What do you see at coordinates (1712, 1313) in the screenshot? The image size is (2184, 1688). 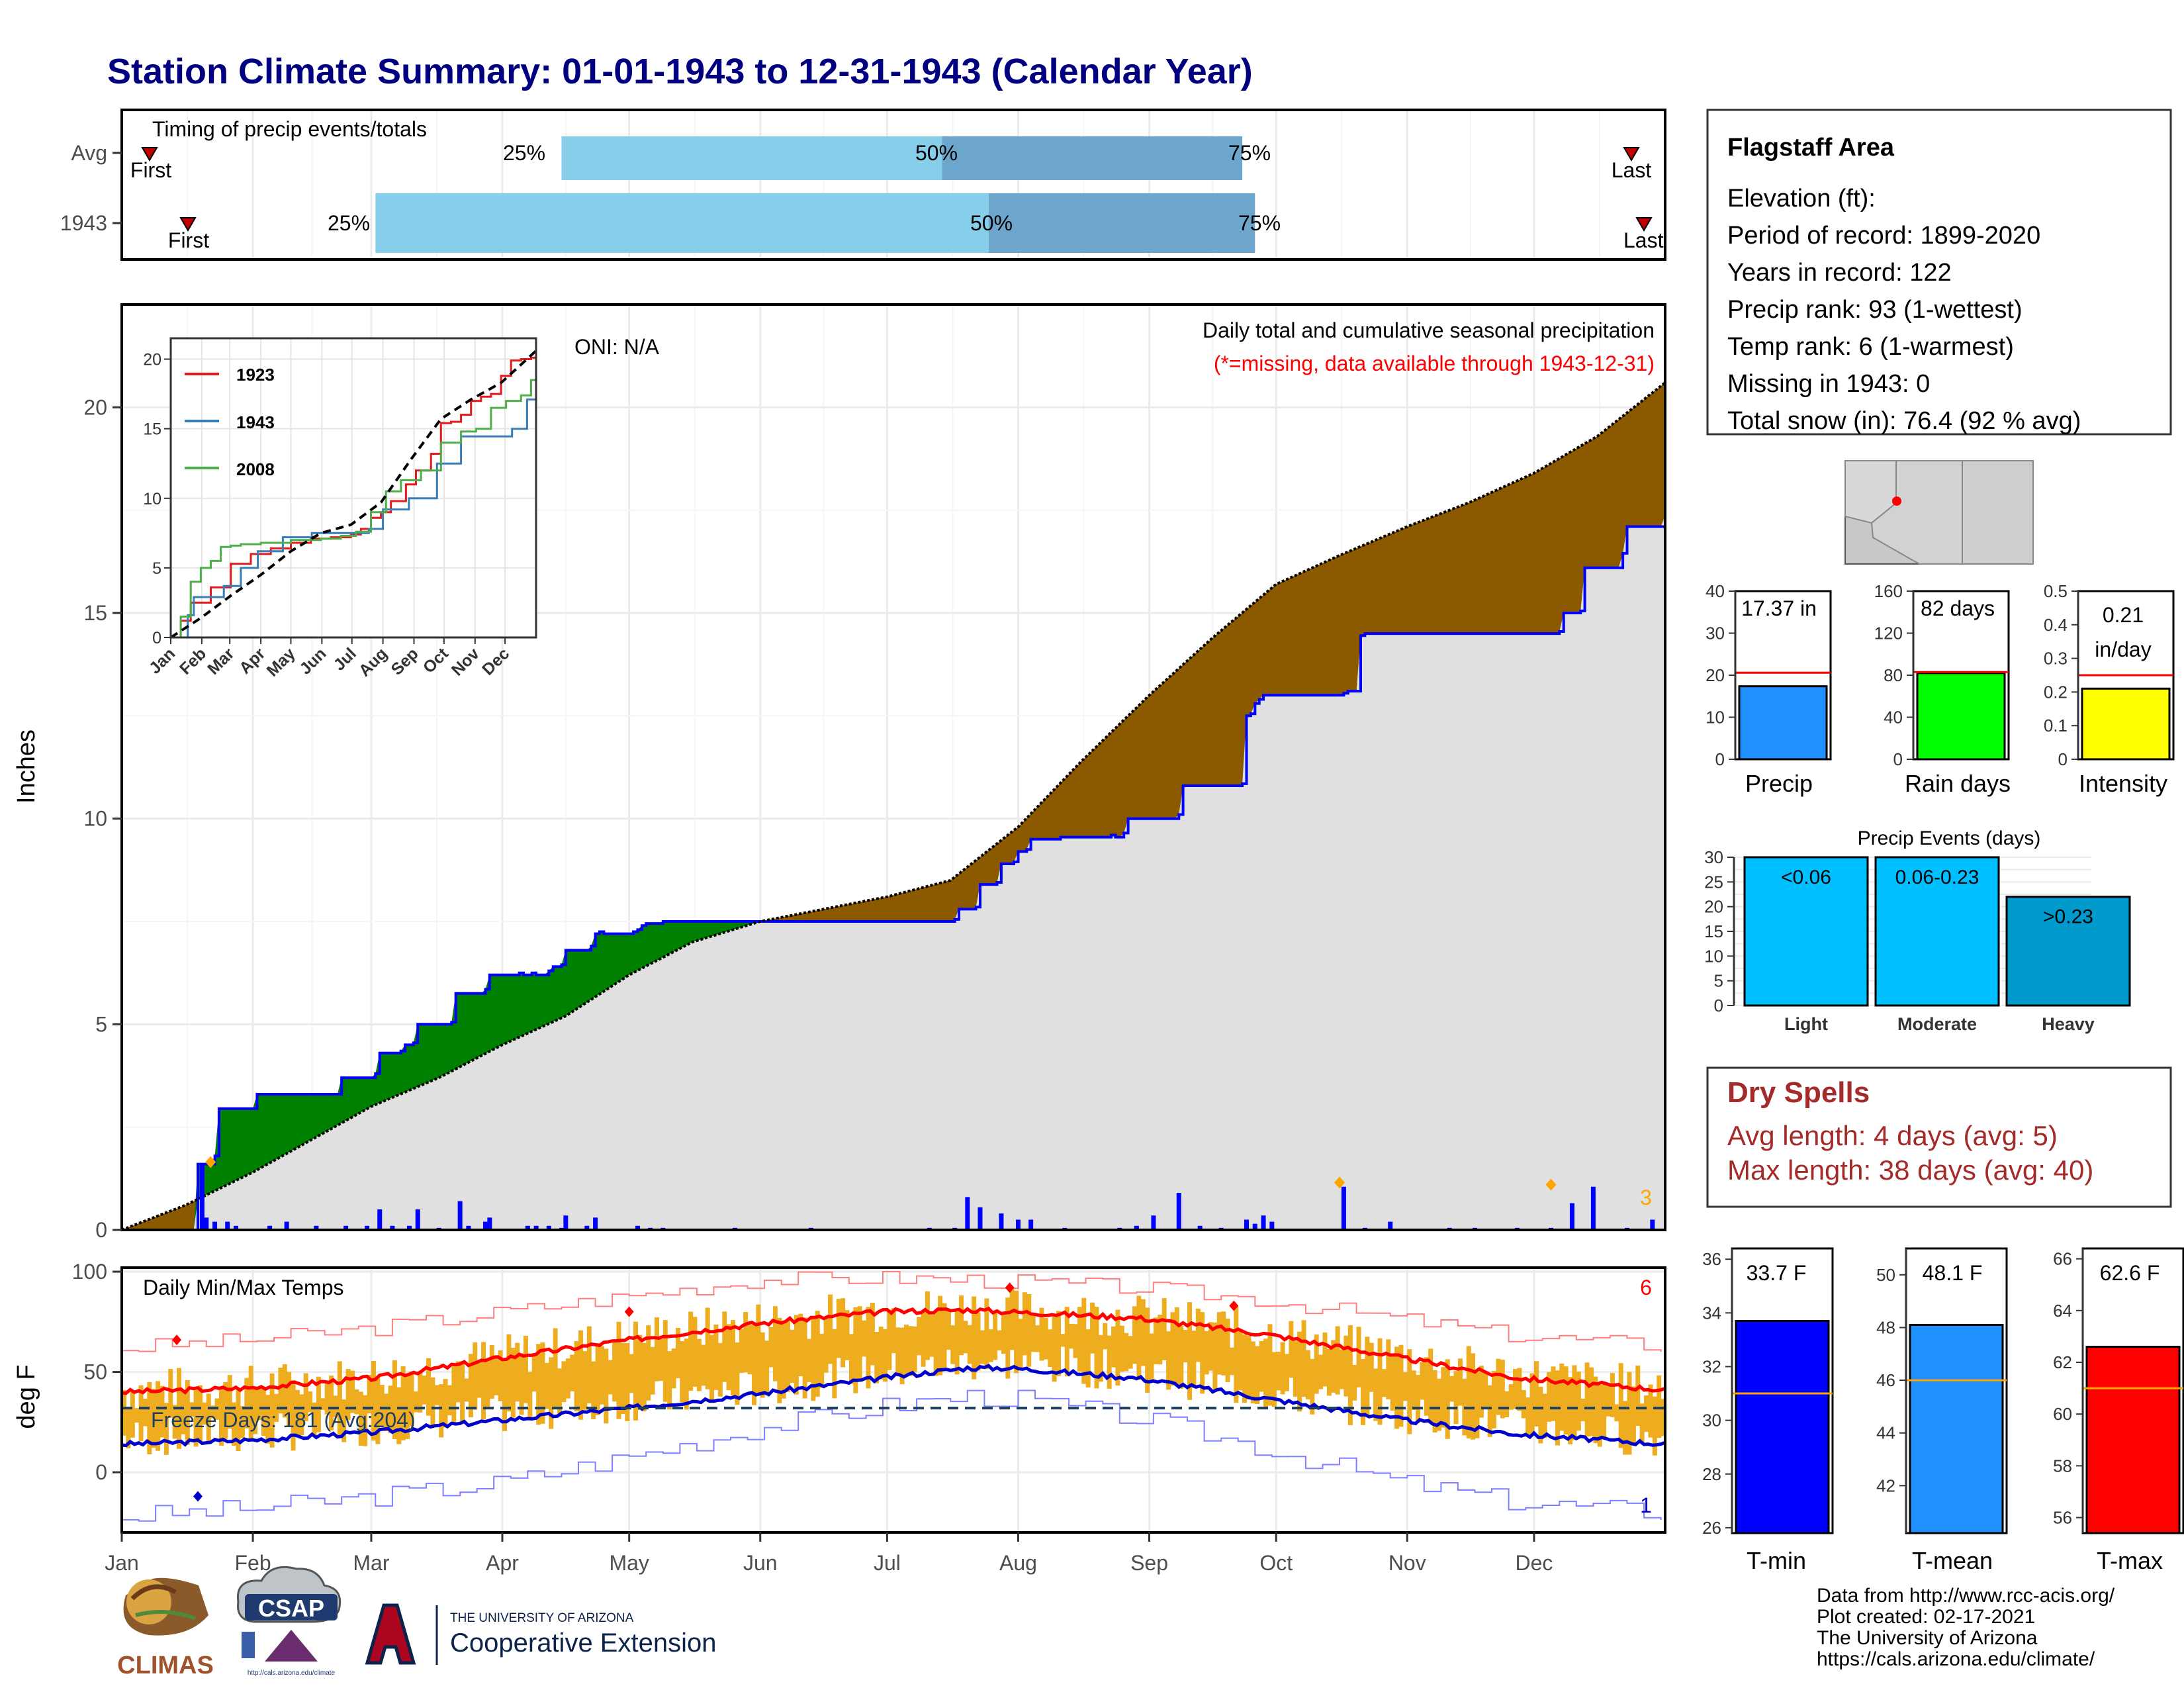 I see `panel-y-tick-label: 34` at bounding box center [1712, 1313].